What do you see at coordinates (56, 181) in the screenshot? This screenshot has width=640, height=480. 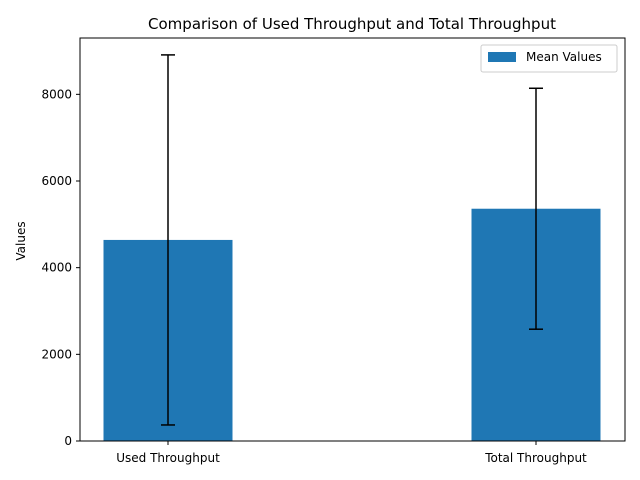 I see `y-tick-label: 6000` at bounding box center [56, 181].